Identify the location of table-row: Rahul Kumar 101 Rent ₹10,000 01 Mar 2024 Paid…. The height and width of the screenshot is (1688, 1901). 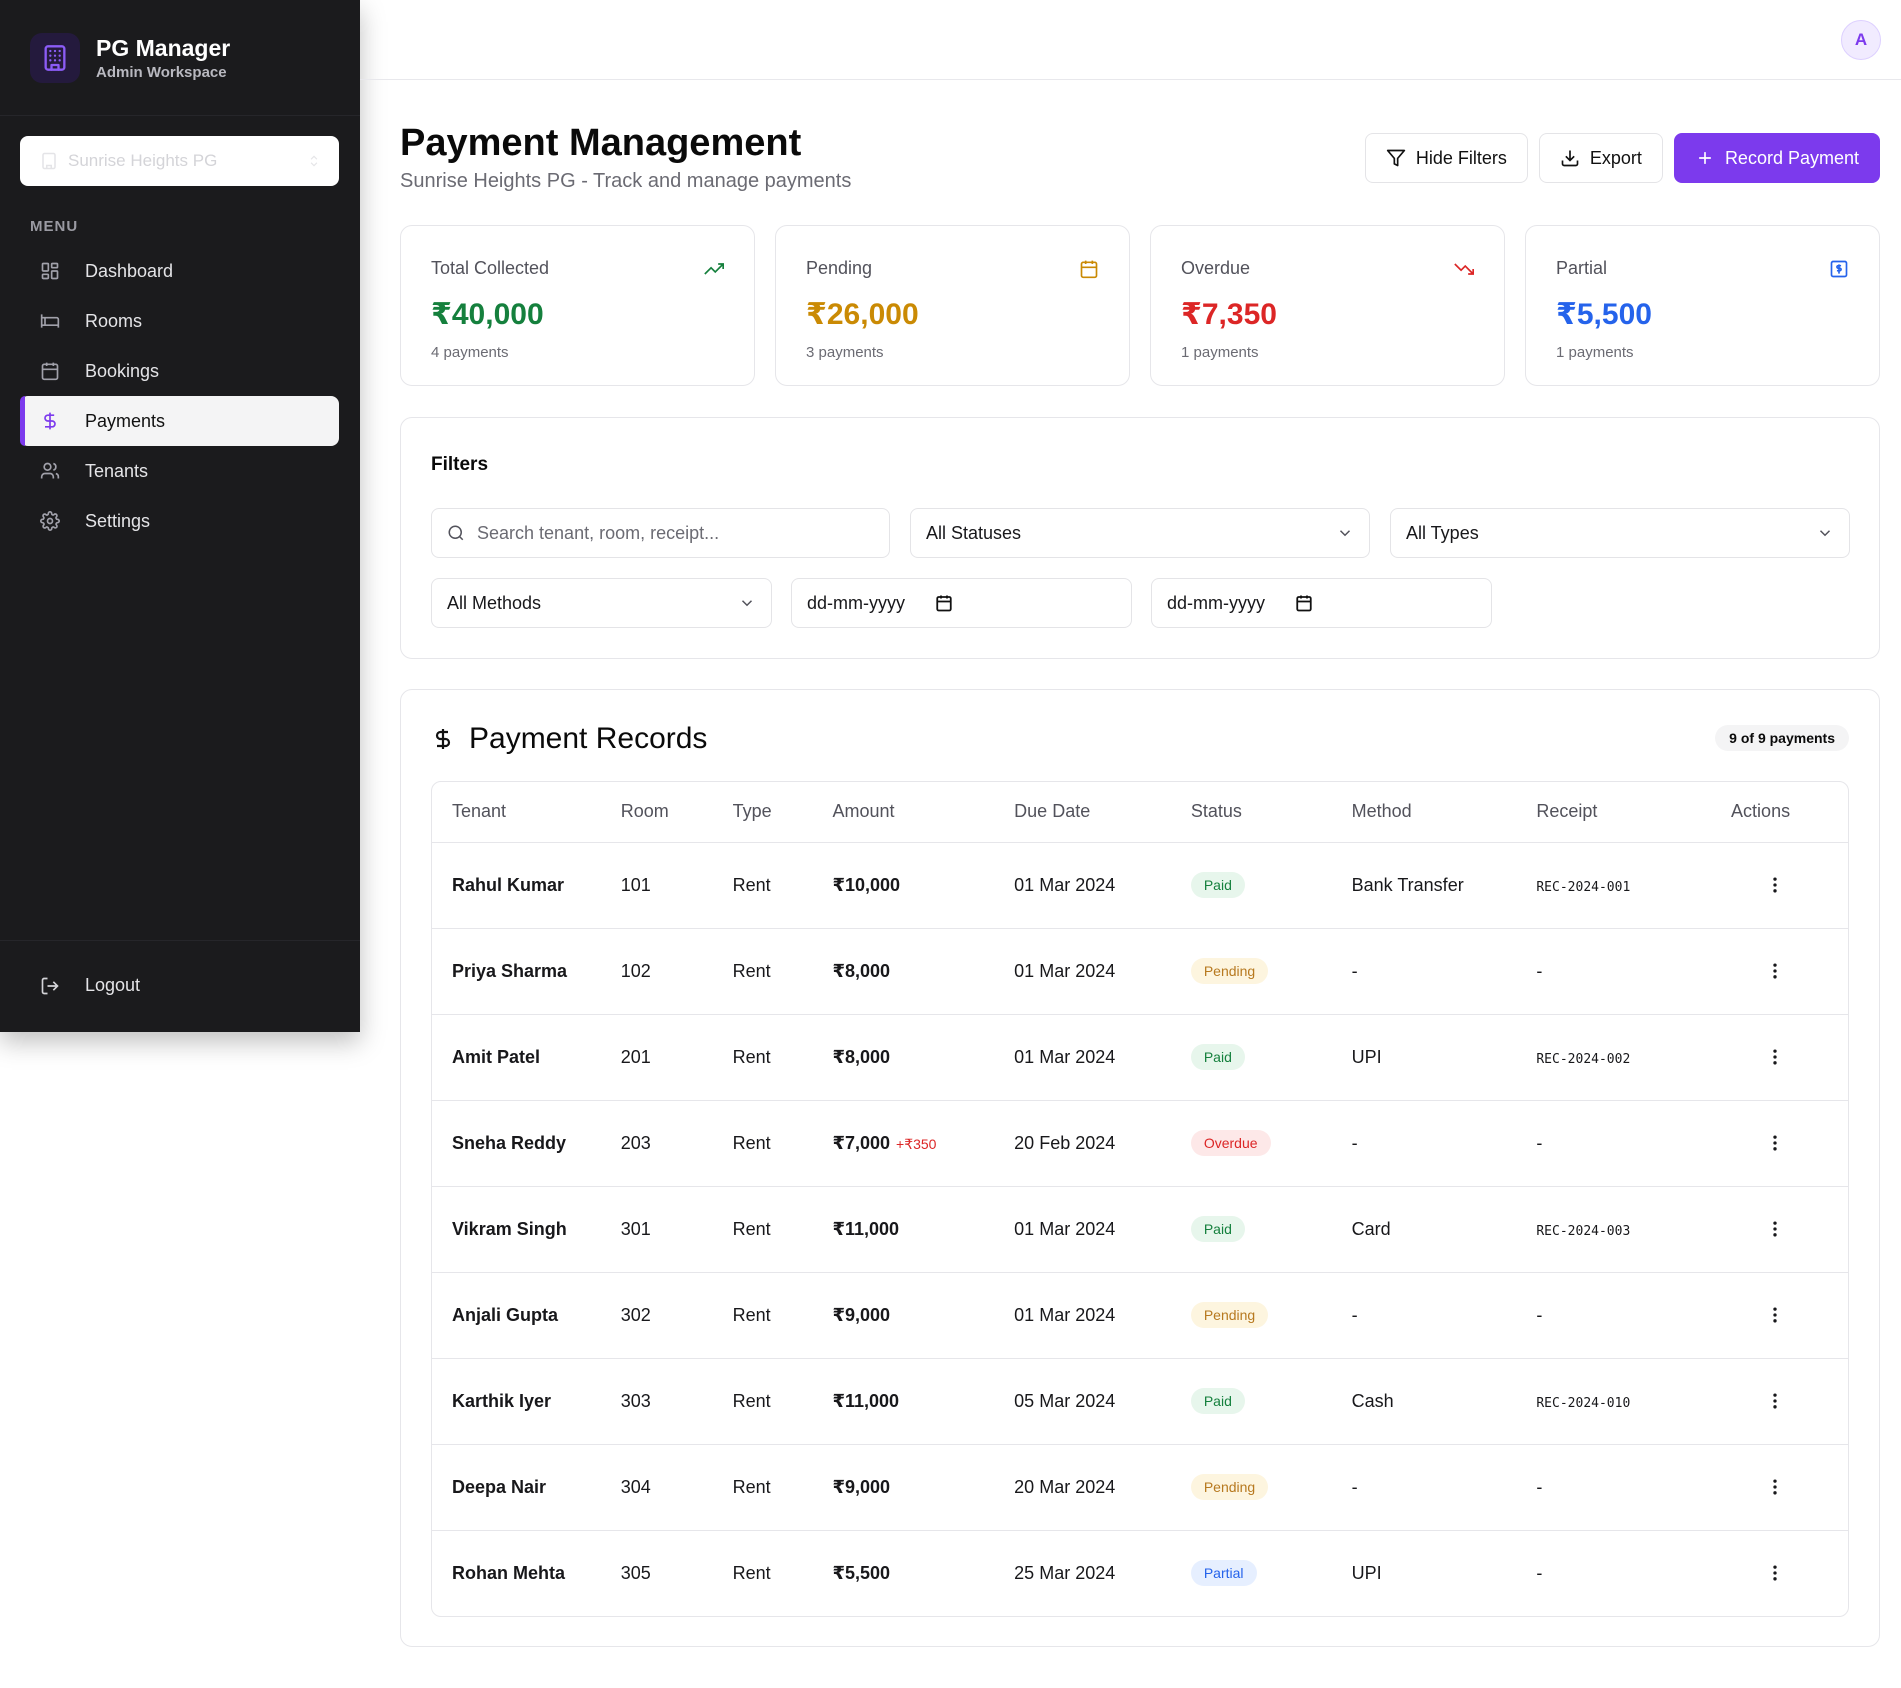
(1140, 885).